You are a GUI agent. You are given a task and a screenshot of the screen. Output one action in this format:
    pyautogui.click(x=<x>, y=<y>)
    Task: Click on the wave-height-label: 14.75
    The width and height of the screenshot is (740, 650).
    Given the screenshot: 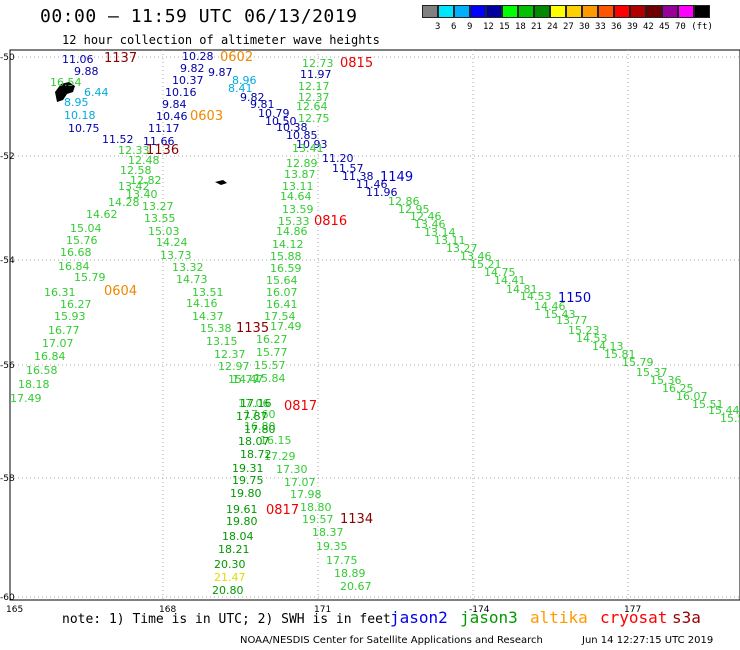 What is the action you would take?
    pyautogui.click(x=500, y=272)
    